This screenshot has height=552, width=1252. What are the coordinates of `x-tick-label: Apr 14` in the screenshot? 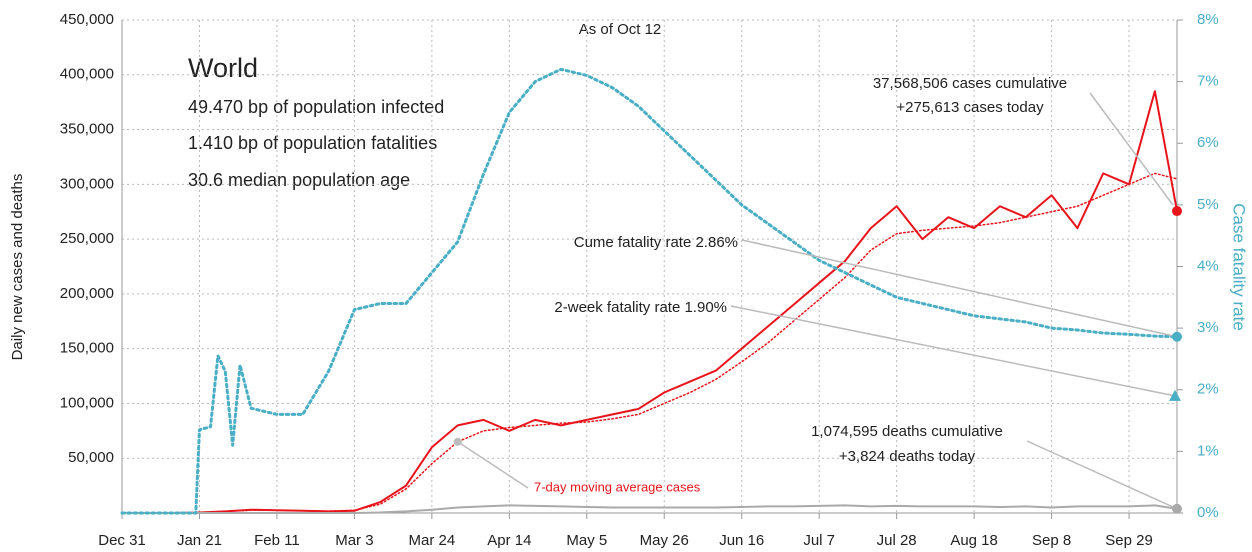 It's located at (509, 540).